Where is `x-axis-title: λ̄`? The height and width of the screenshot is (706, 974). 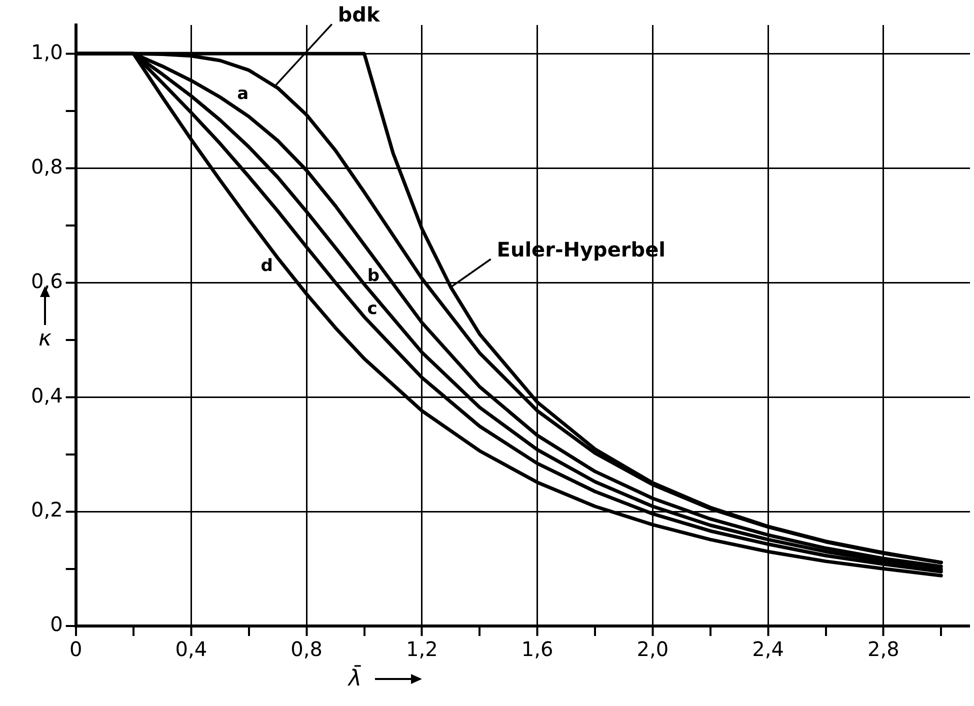
x-axis-title: λ̄ is located at coordinates (354, 678).